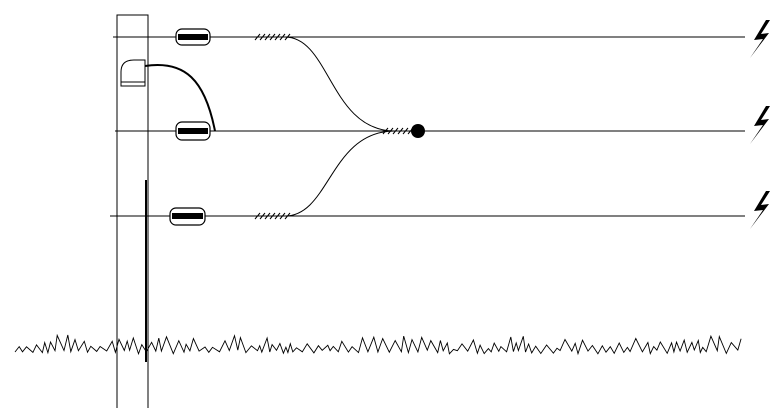 The height and width of the screenshot is (408, 783). I want to click on grass, so click(378, 344).